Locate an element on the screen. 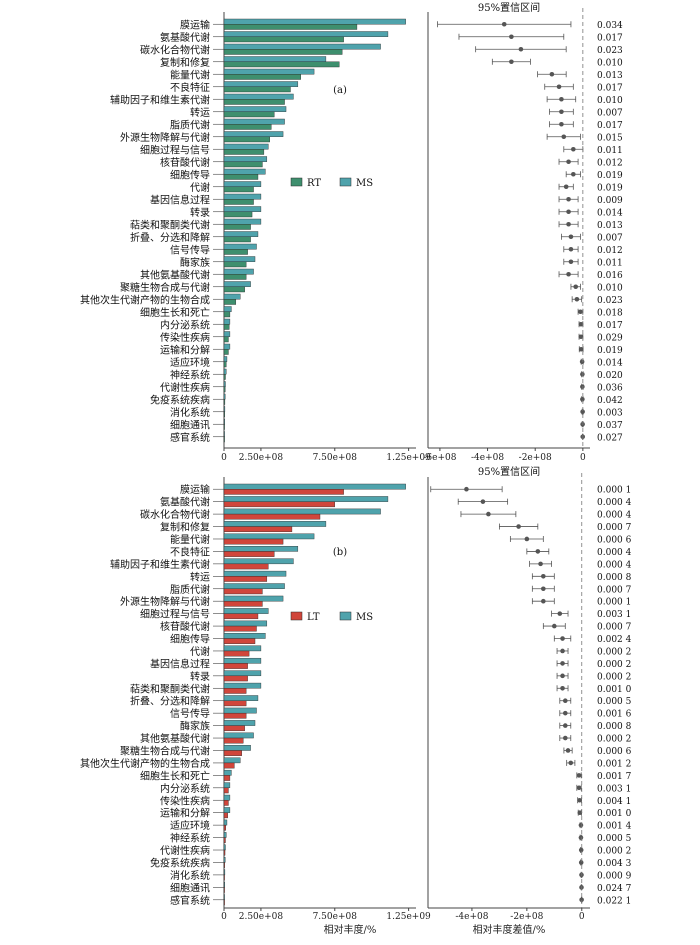  bar-x-axis-title: 相对丰度/% is located at coordinates (350, 929).